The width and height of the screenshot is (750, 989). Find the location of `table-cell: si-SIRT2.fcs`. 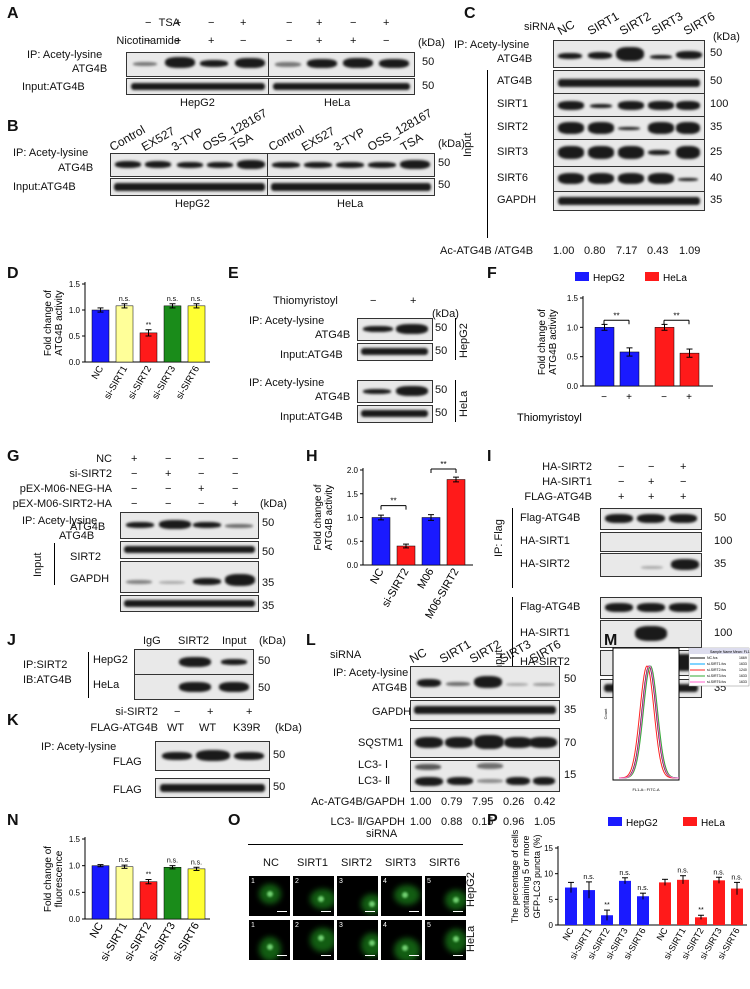

table-cell: si-SIRT2.fcs is located at coordinates (716, 670).